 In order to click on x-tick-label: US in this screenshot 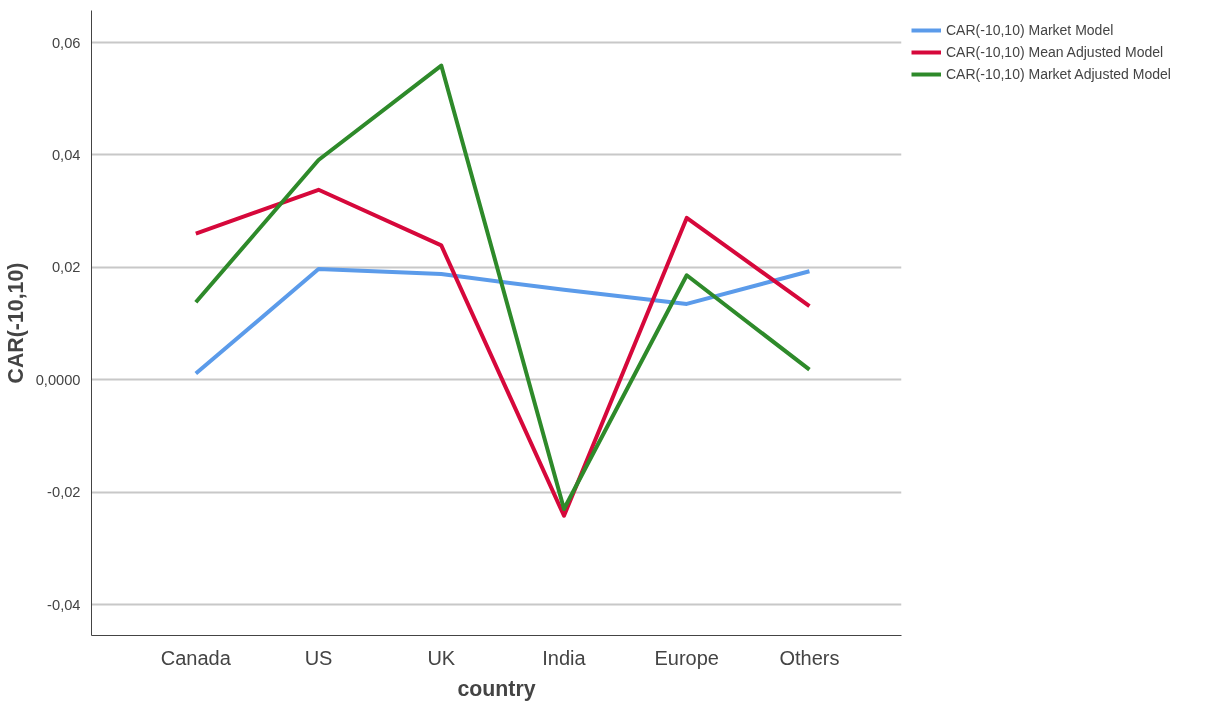, I will do `click(318, 657)`.